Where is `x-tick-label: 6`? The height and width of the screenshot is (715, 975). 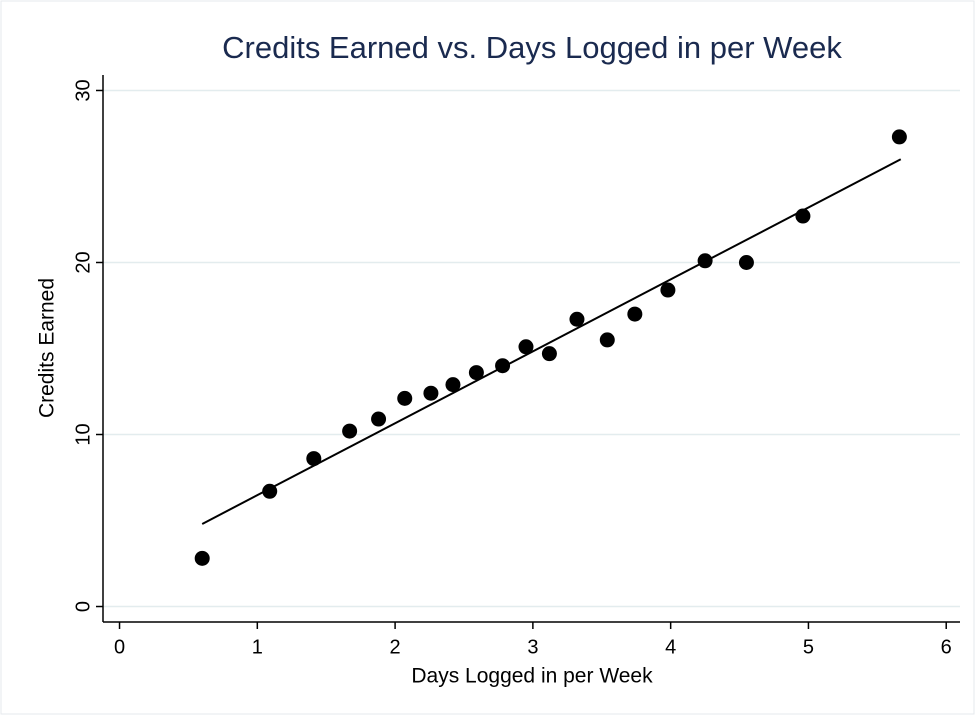
x-tick-label: 6 is located at coordinates (946, 647).